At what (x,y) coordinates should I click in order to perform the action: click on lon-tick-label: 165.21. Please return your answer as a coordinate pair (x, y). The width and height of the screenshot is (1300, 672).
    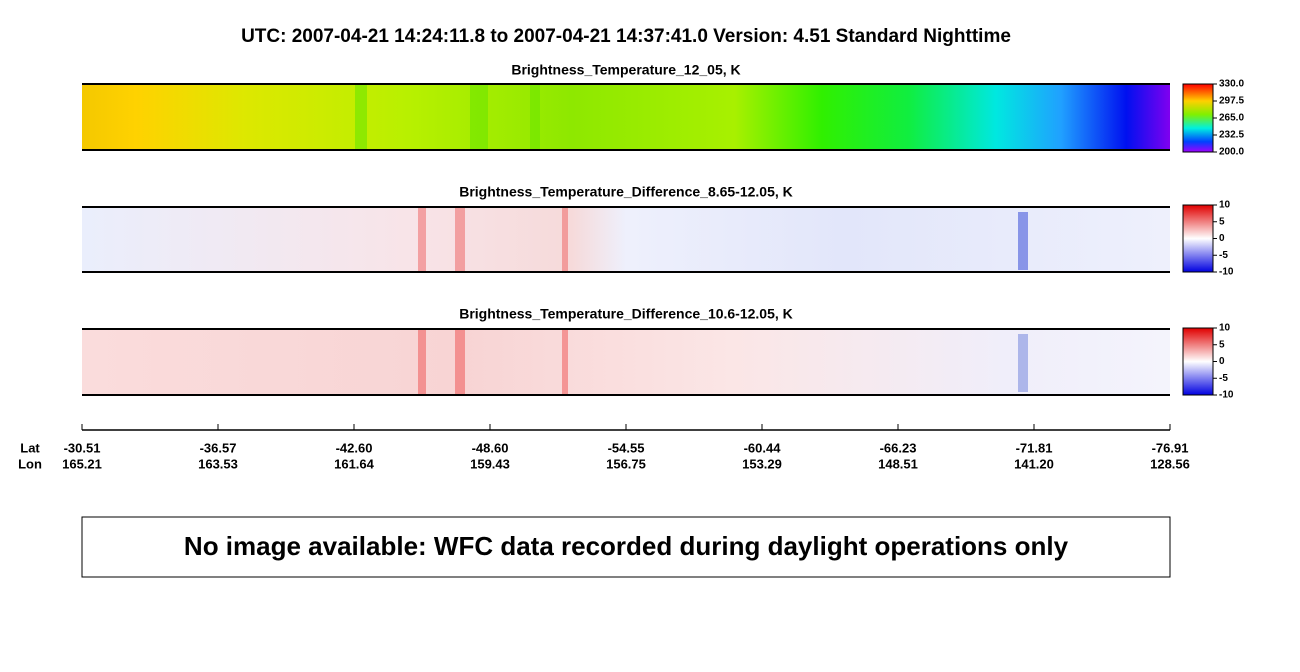
    Looking at the image, I should click on (82, 463).